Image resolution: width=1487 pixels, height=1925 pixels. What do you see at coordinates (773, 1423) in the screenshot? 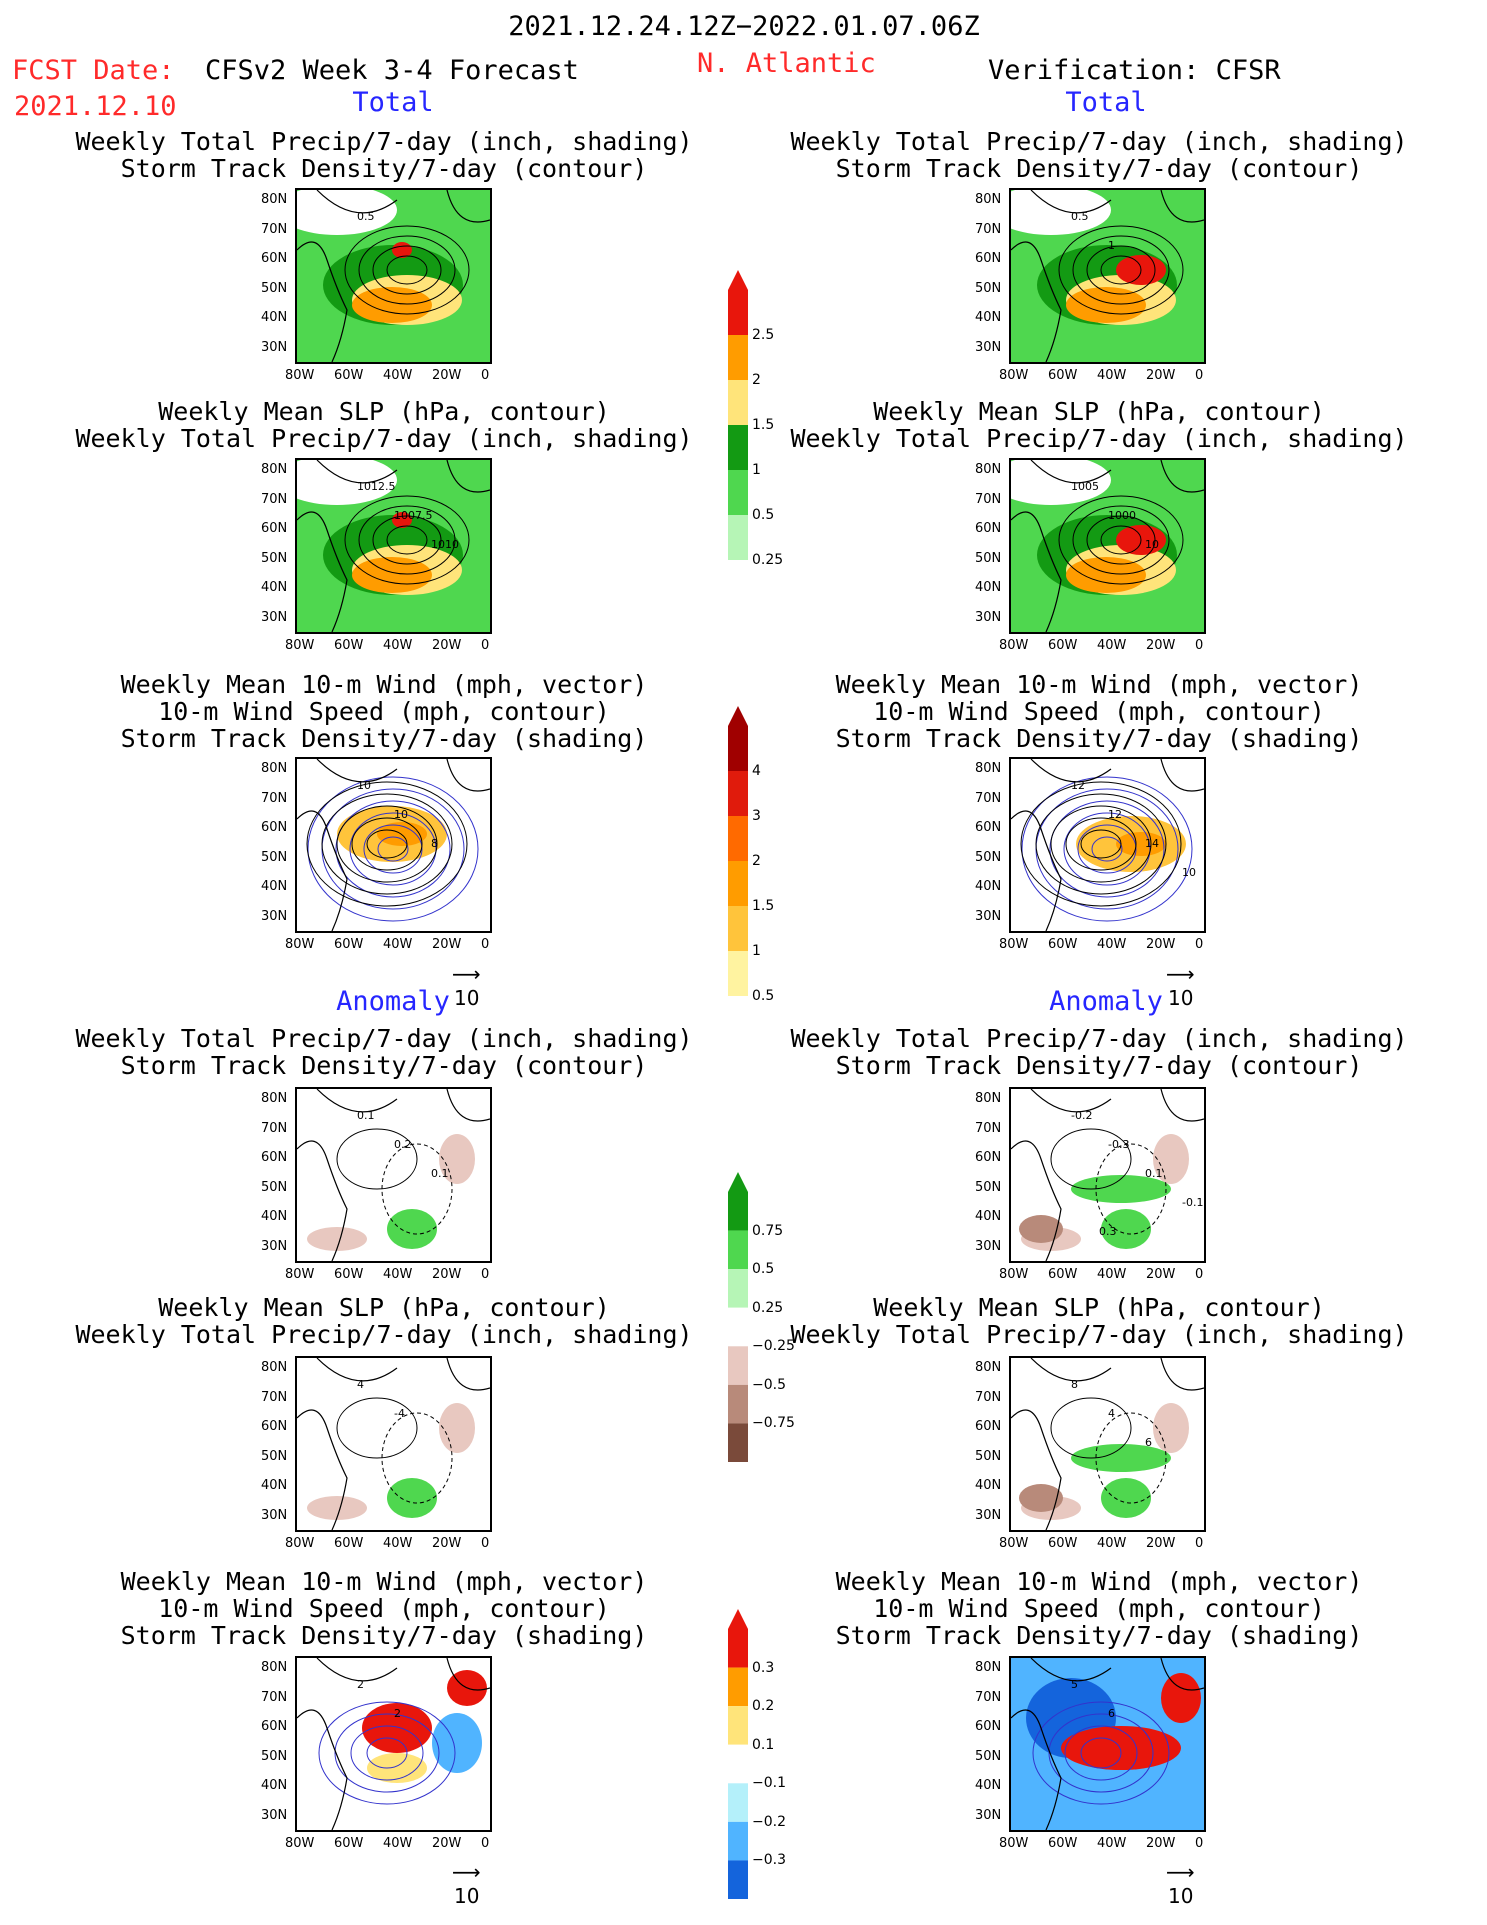
I see `colorbar-label: −0.75` at bounding box center [773, 1423].